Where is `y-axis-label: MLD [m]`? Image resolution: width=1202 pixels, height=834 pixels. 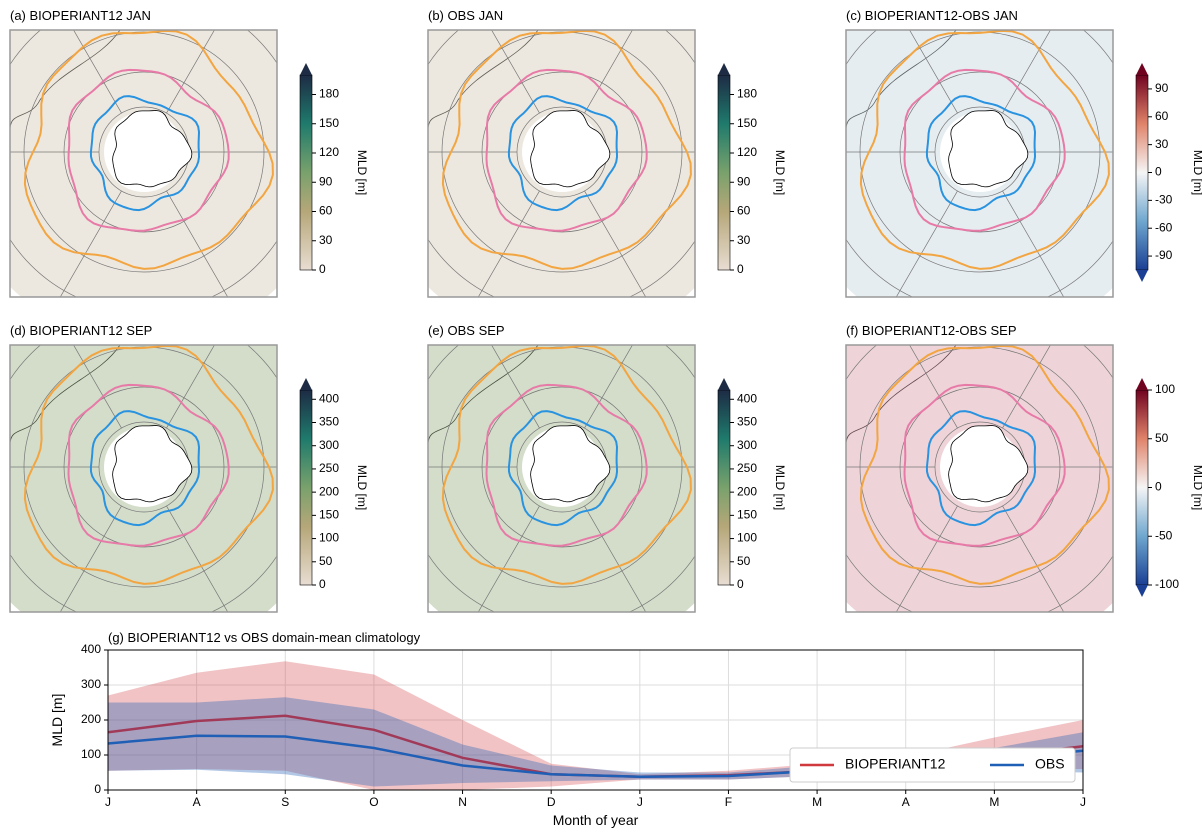
y-axis-label: MLD [m] is located at coordinates (57, 720).